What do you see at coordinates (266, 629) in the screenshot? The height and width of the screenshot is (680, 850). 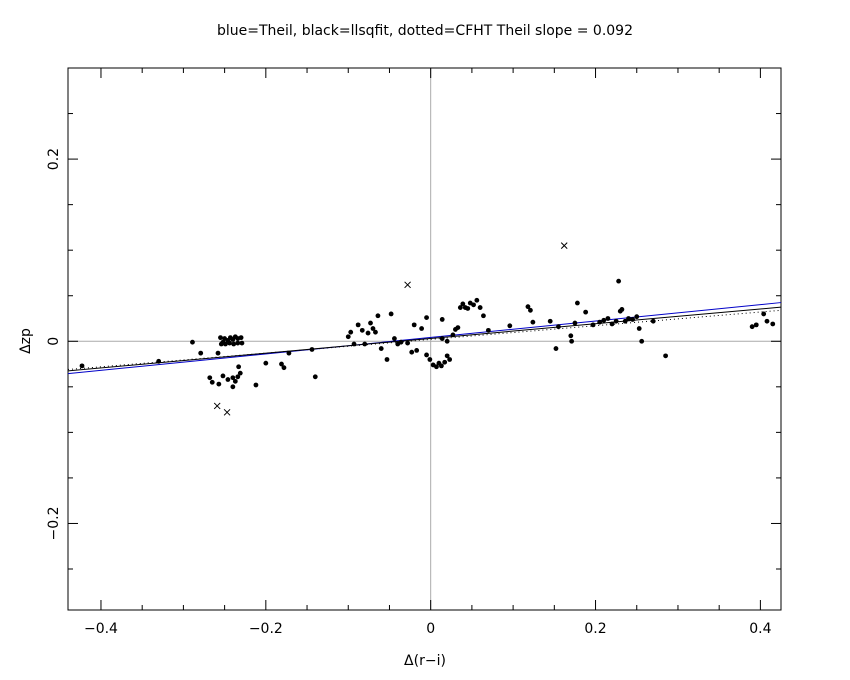 I see `x-tick-label: −0.2` at bounding box center [266, 629].